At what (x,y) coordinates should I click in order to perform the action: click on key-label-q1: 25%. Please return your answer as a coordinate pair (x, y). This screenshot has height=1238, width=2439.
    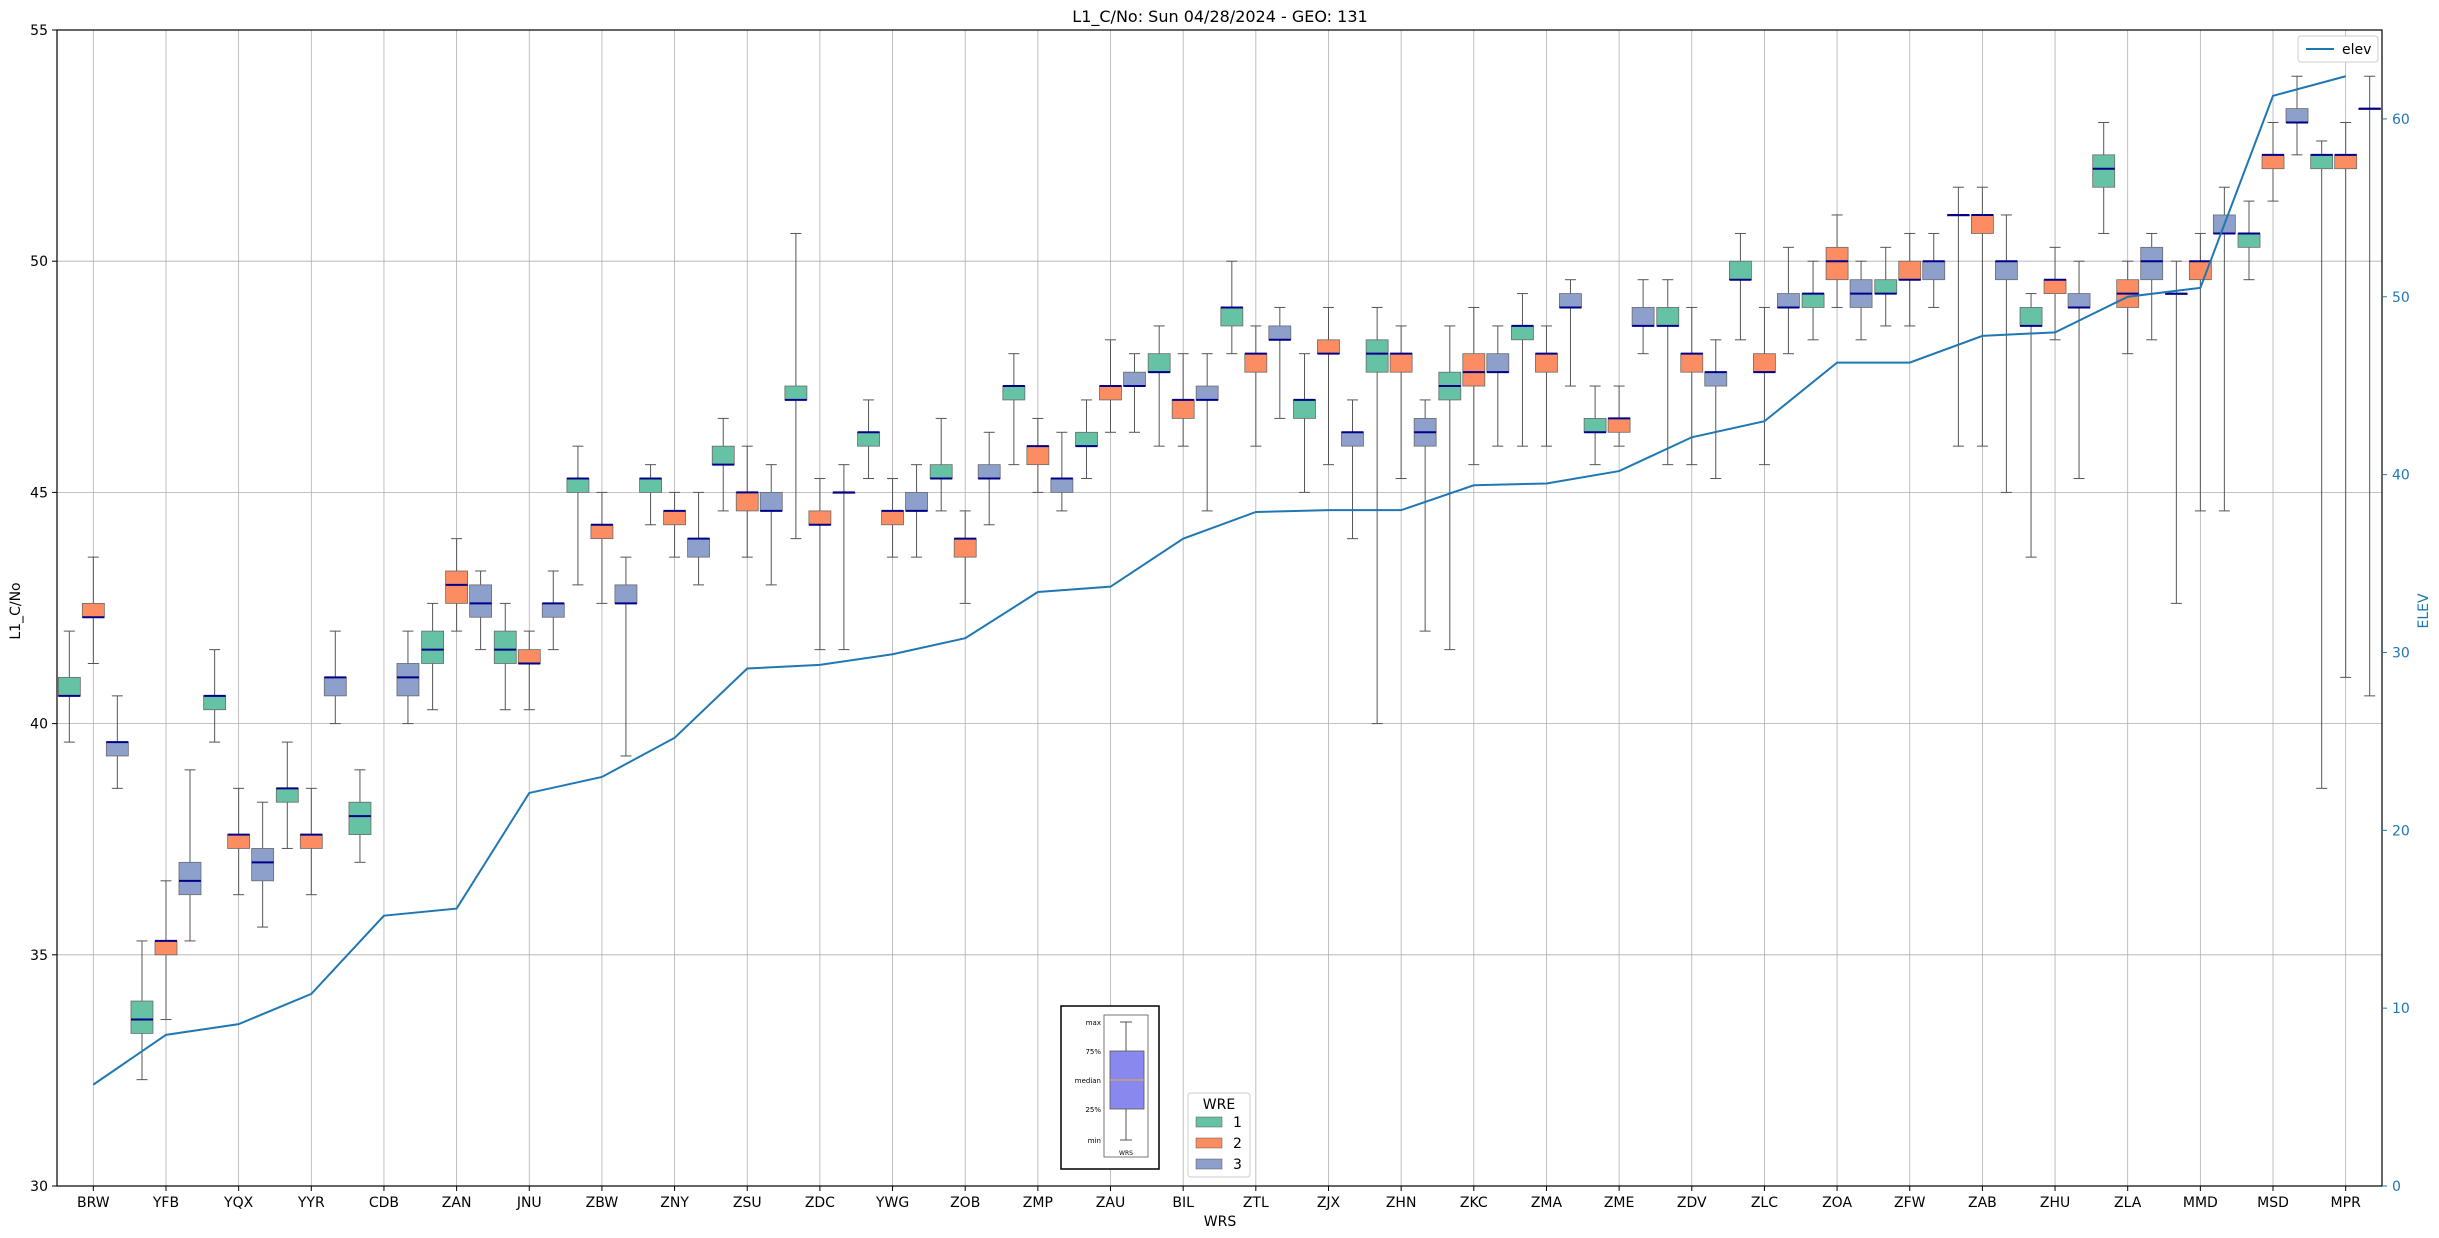
    Looking at the image, I should click on (1093, 1110).